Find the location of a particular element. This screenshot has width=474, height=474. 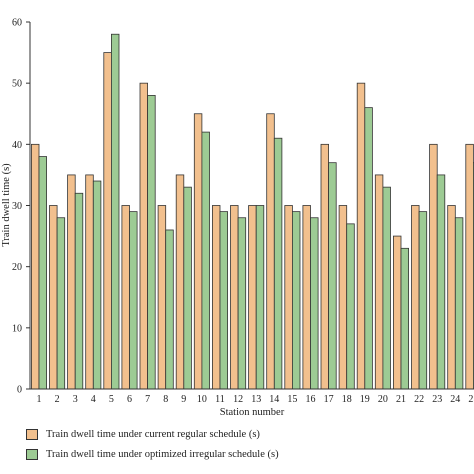

x-tick-label: 3 is located at coordinates (75, 399).